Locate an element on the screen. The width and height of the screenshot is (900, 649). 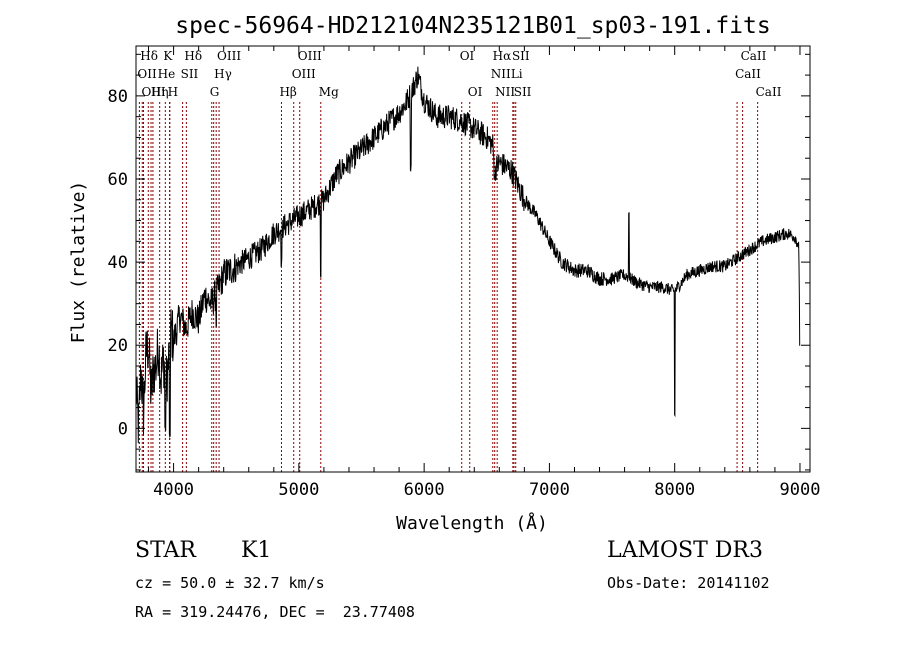
y-tick-label: 80 is located at coordinates (118, 97).